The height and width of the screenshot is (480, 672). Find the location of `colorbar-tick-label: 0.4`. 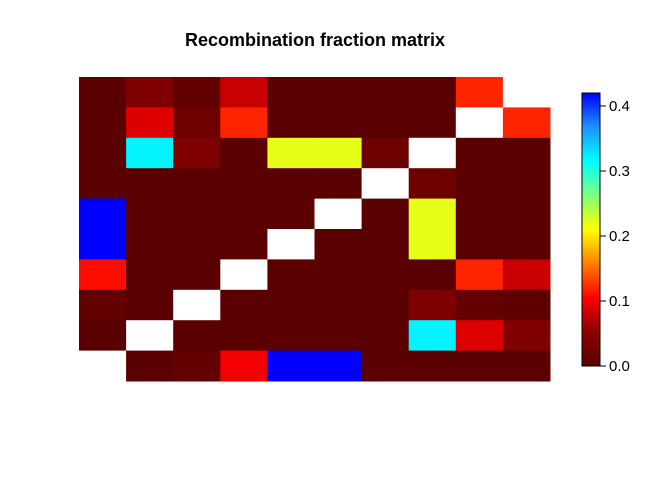

colorbar-tick-label: 0.4 is located at coordinates (619, 106).